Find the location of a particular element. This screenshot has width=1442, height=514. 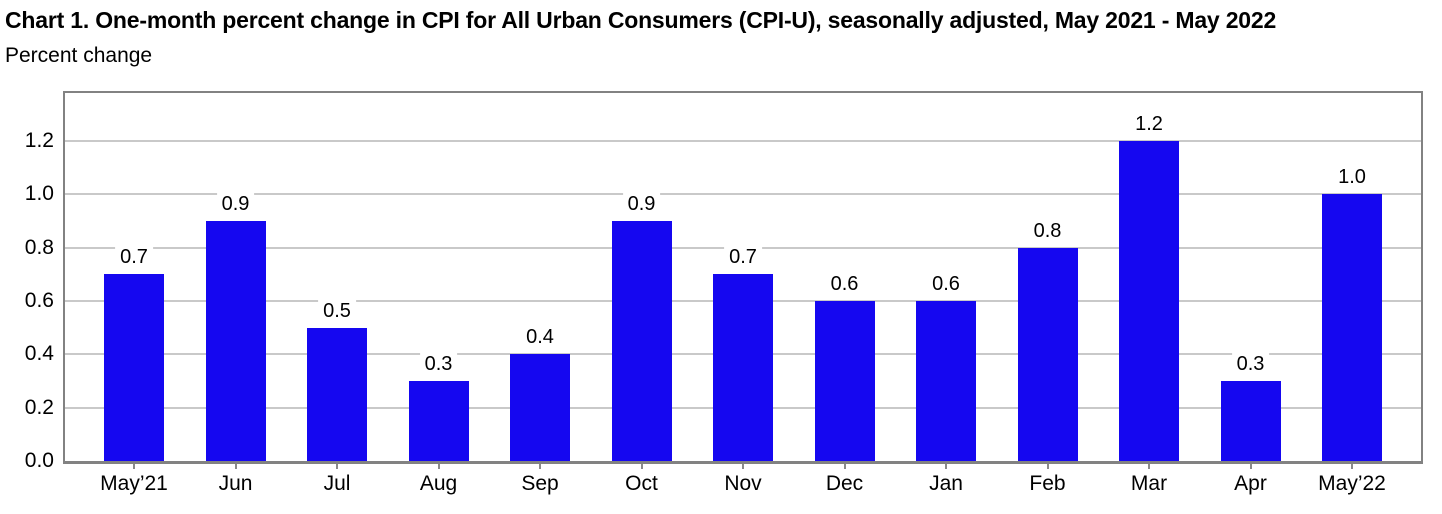

bar-value-label: 0.4 is located at coordinates (540, 337).